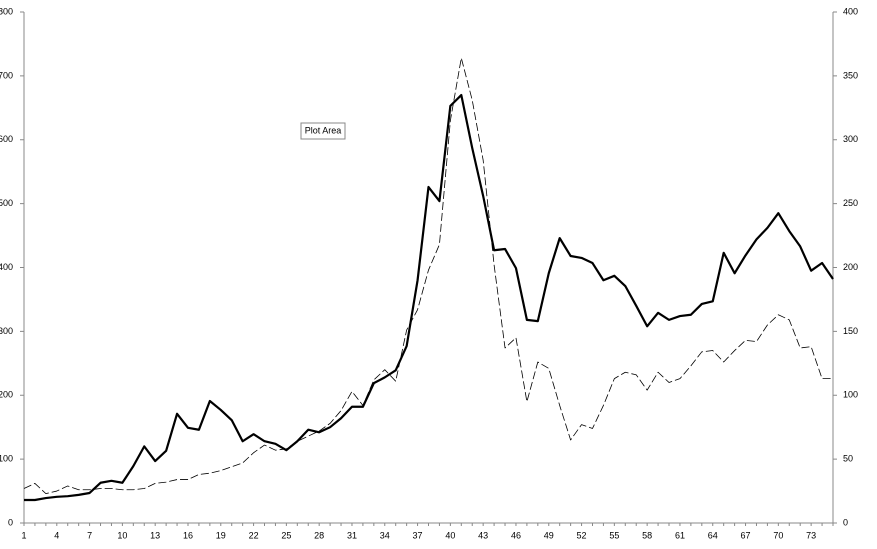  I want to click on x-tick-label: 61, so click(680, 535).